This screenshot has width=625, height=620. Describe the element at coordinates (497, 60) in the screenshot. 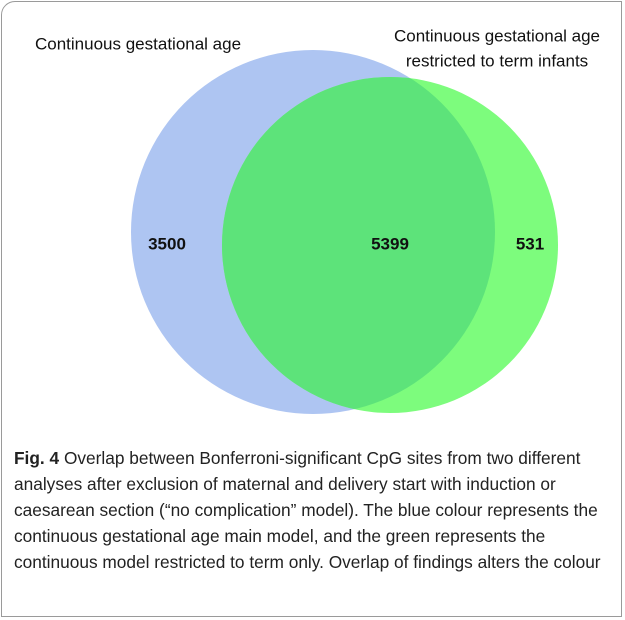

I see `set-label: restricted to term infants` at that location.